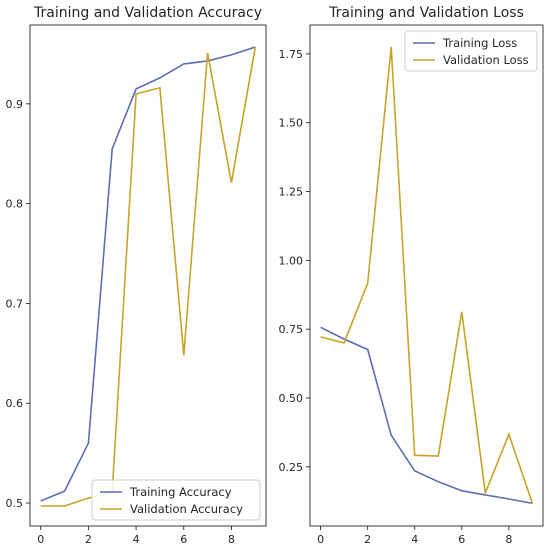 The height and width of the screenshot is (548, 550). Describe the element at coordinates (15, 204) in the screenshot. I see `y-tick-label: 0.8` at that location.